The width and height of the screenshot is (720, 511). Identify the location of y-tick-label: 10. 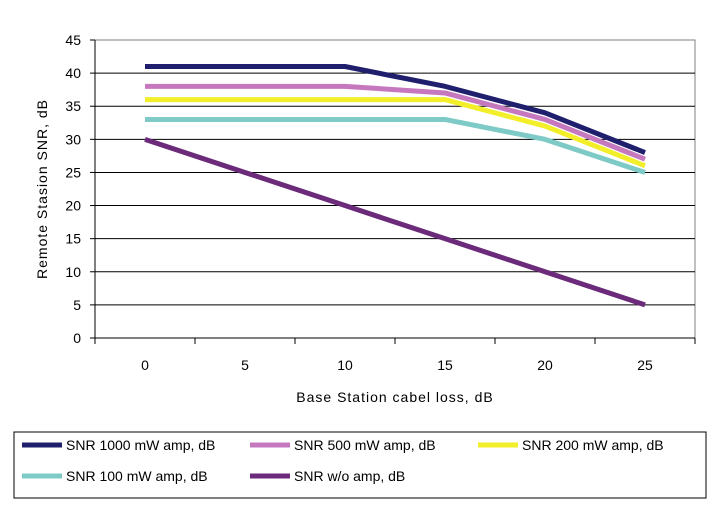
(73, 272).